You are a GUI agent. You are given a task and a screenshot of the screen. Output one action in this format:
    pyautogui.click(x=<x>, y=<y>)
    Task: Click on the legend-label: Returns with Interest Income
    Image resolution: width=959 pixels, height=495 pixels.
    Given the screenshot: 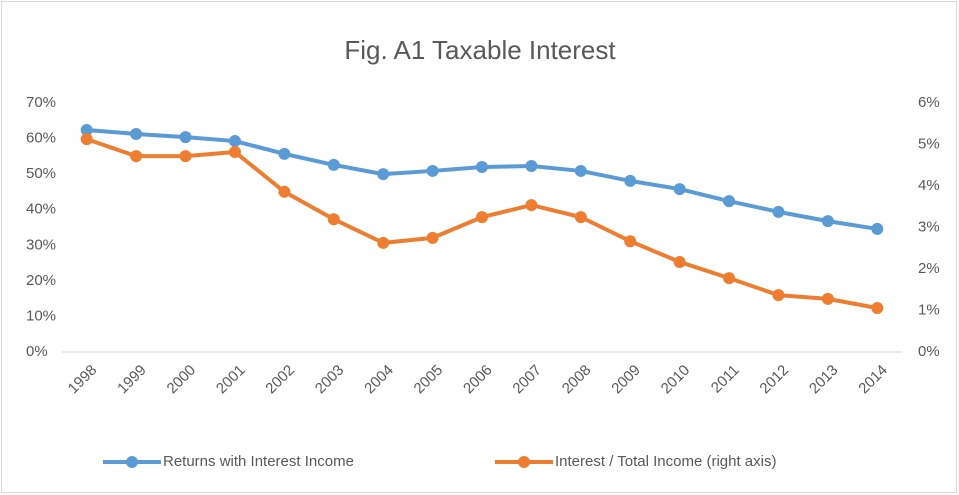 What is the action you would take?
    pyautogui.click(x=258, y=461)
    